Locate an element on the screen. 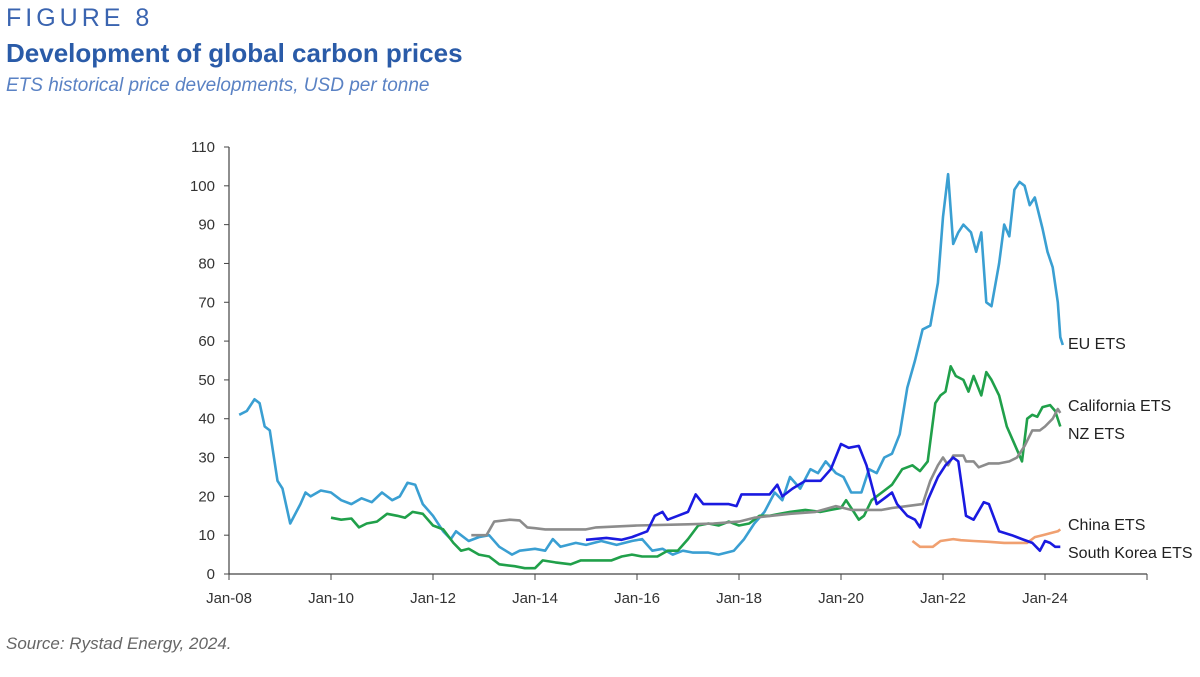  y-tick-label: 80 is located at coordinates (206, 263).